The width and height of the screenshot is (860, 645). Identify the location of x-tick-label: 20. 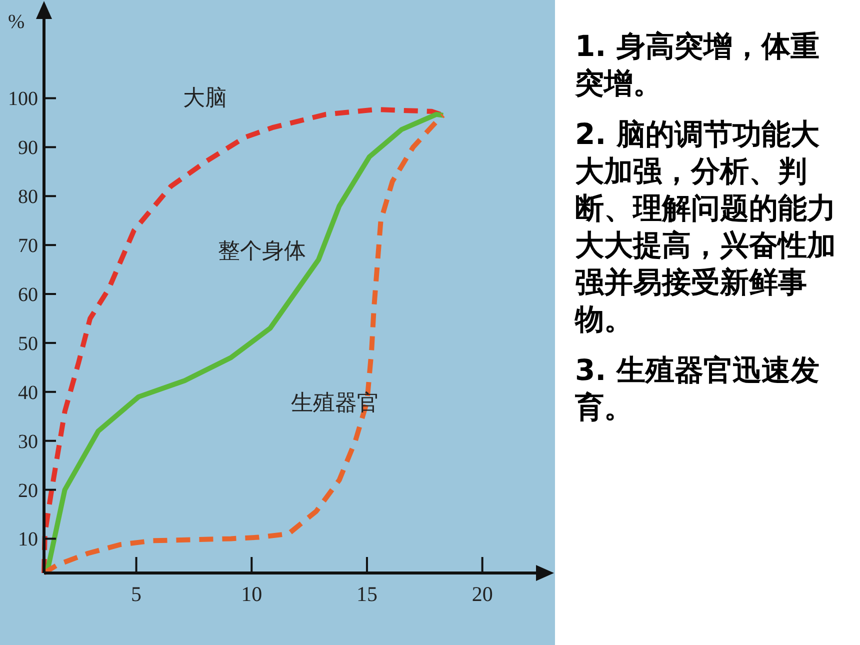
(482, 594).